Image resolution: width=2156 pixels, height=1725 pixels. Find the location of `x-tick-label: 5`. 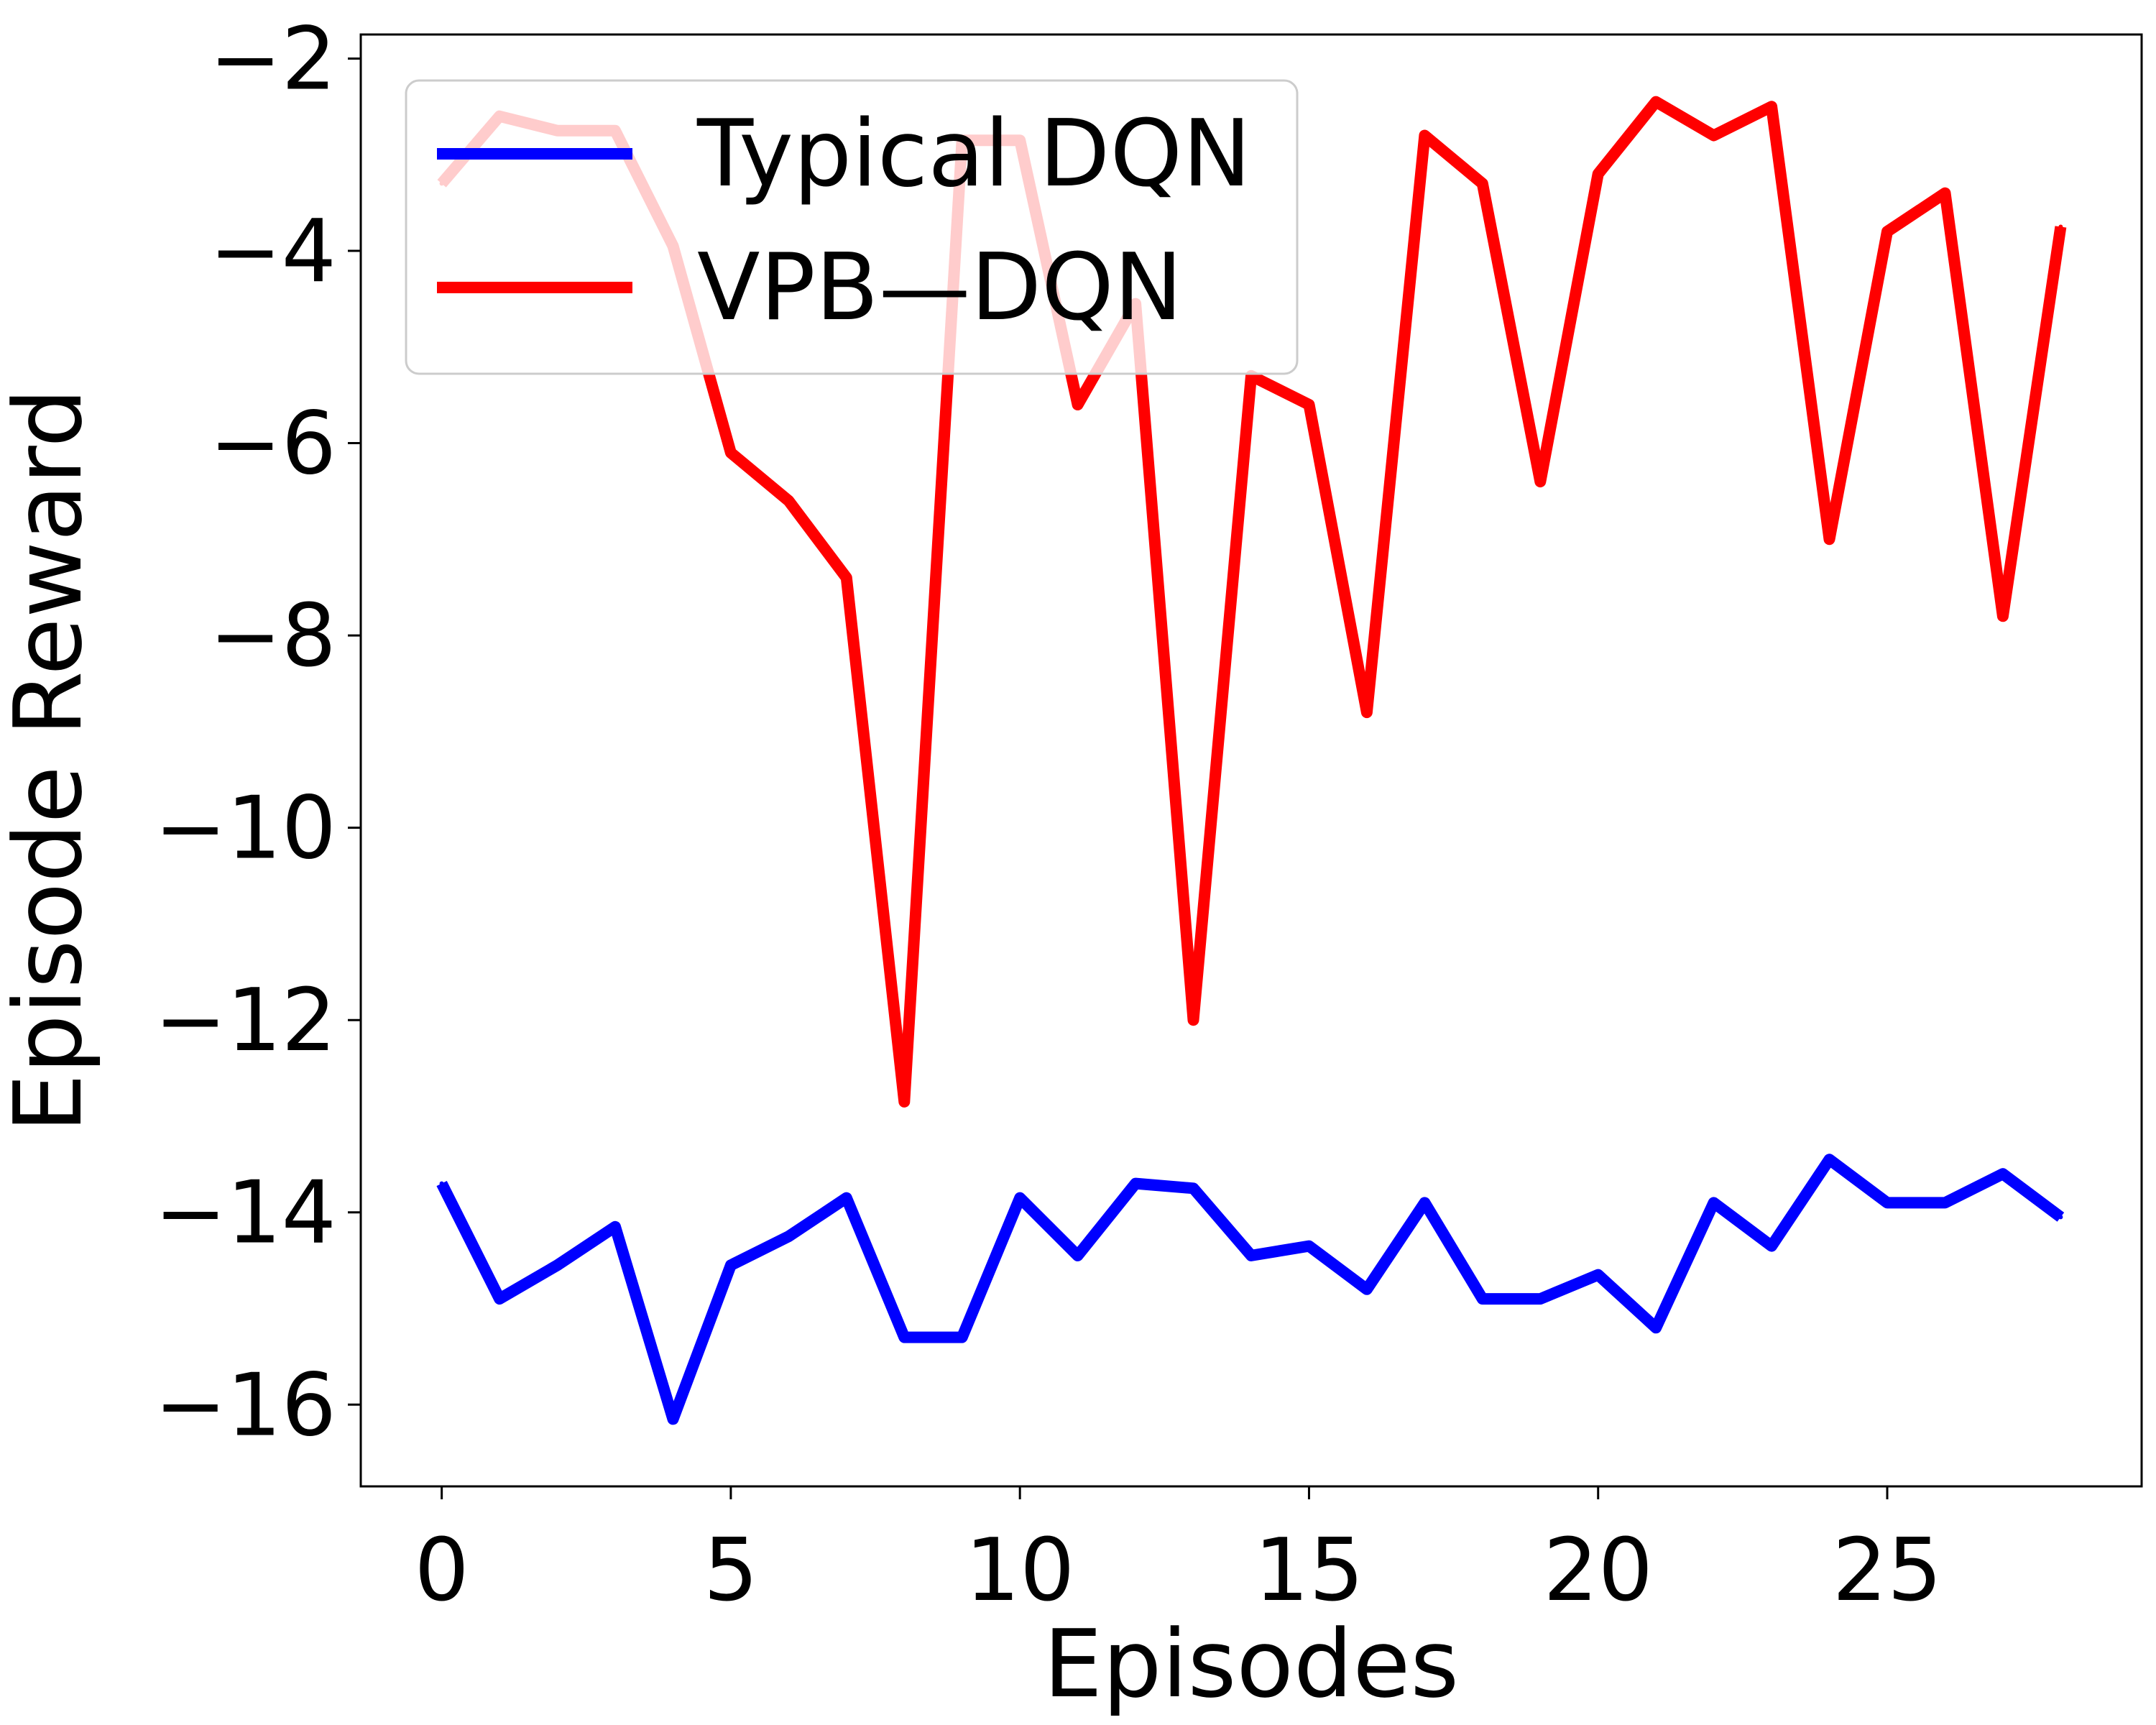

x-tick-label: 5 is located at coordinates (731, 1571).